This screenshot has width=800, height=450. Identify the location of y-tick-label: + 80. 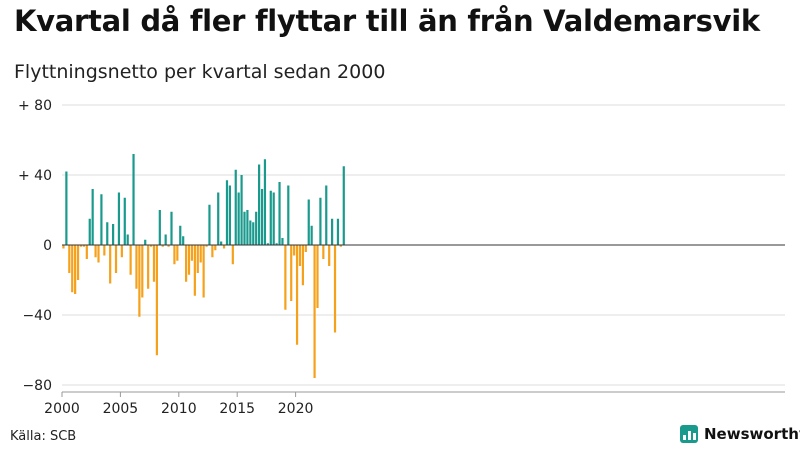
(35, 106).